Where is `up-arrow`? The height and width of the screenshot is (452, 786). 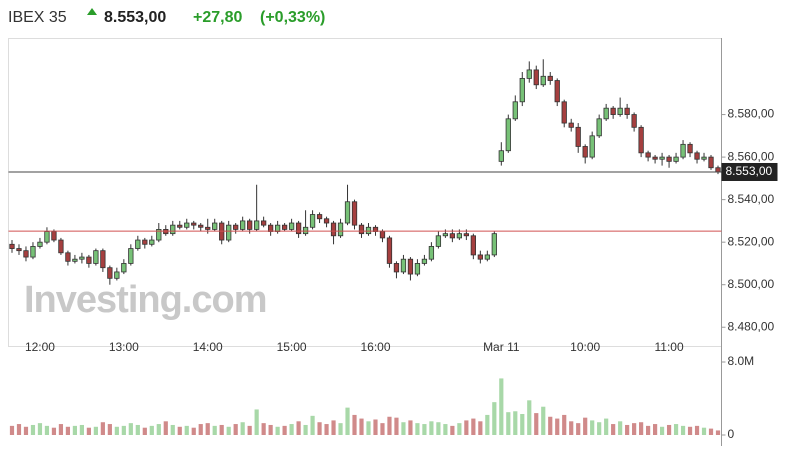
up-arrow is located at coordinates (92, 11).